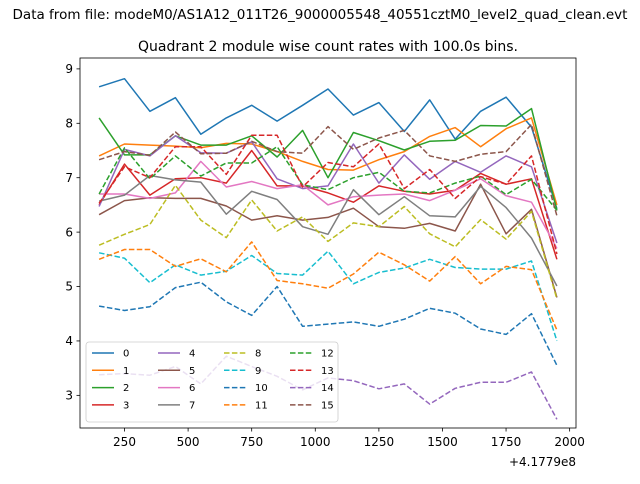 This screenshot has height=484, width=640. I want to click on x-tick-label: 1500, so click(442, 442).